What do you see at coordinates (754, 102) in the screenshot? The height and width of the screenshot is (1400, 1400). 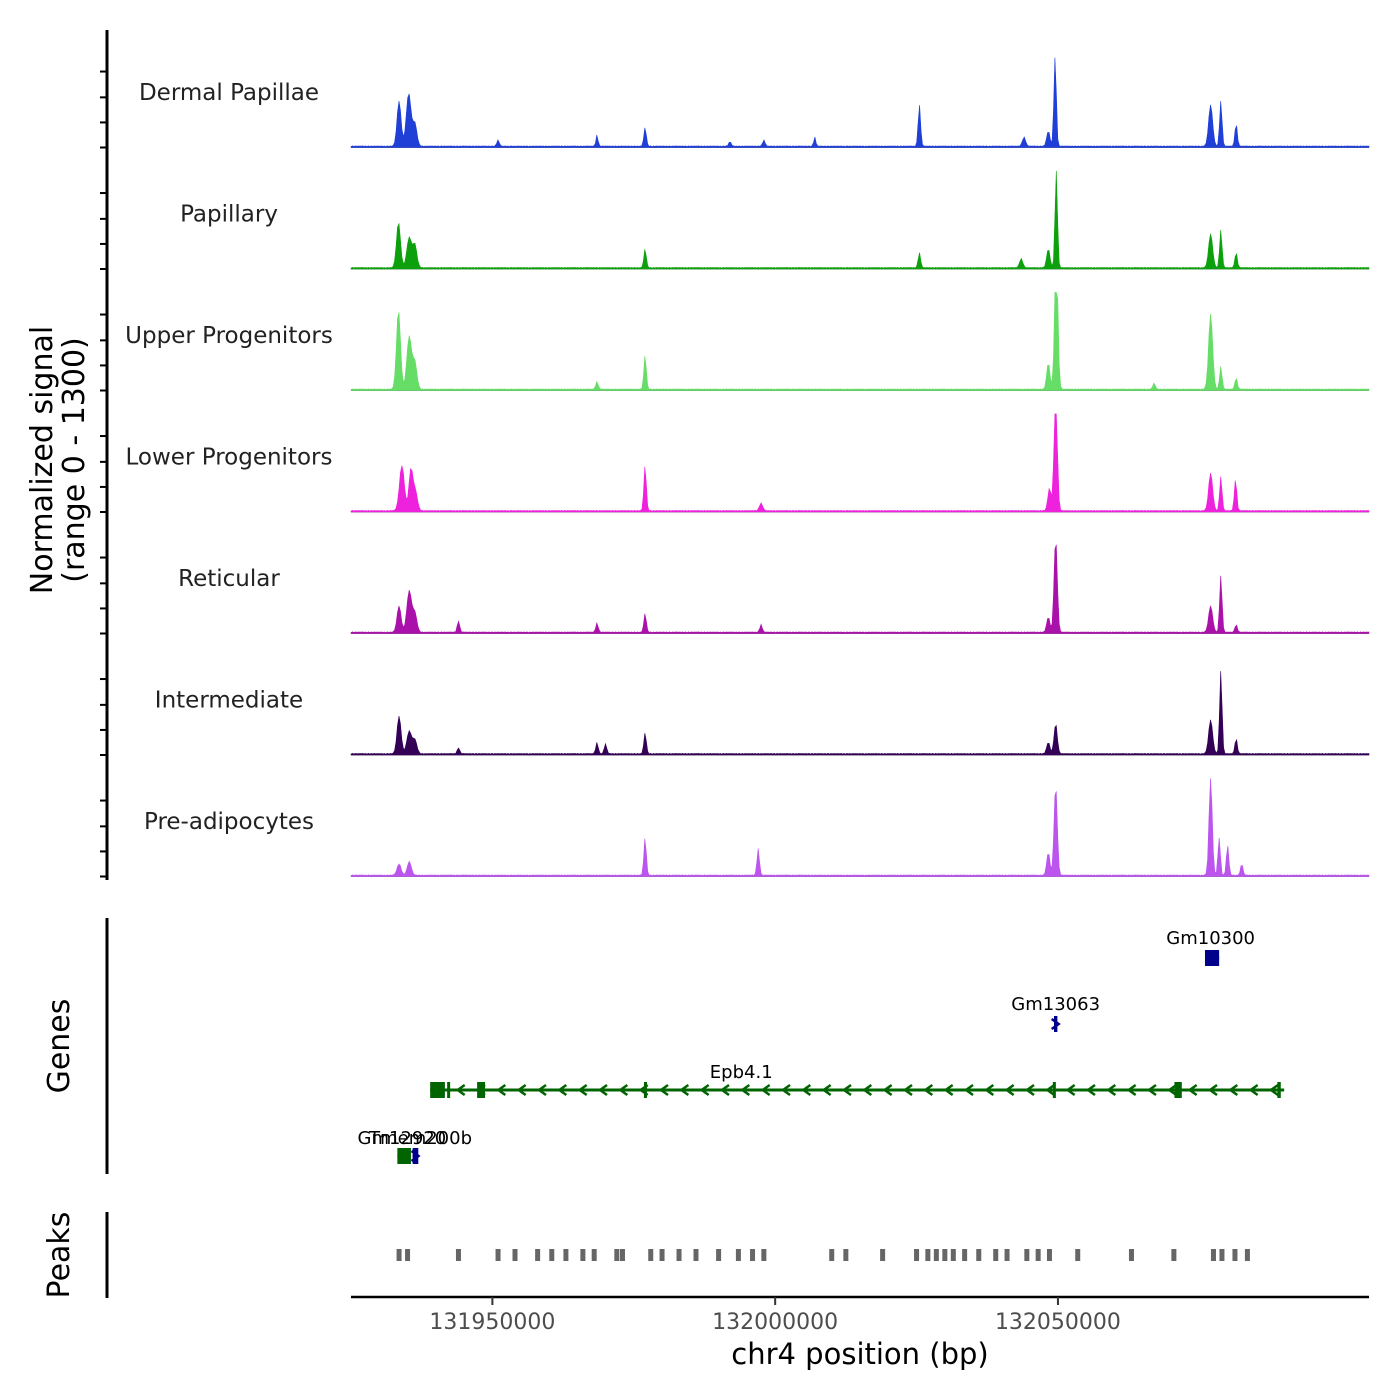 I see `signal-track: Dermal Papillae` at bounding box center [754, 102].